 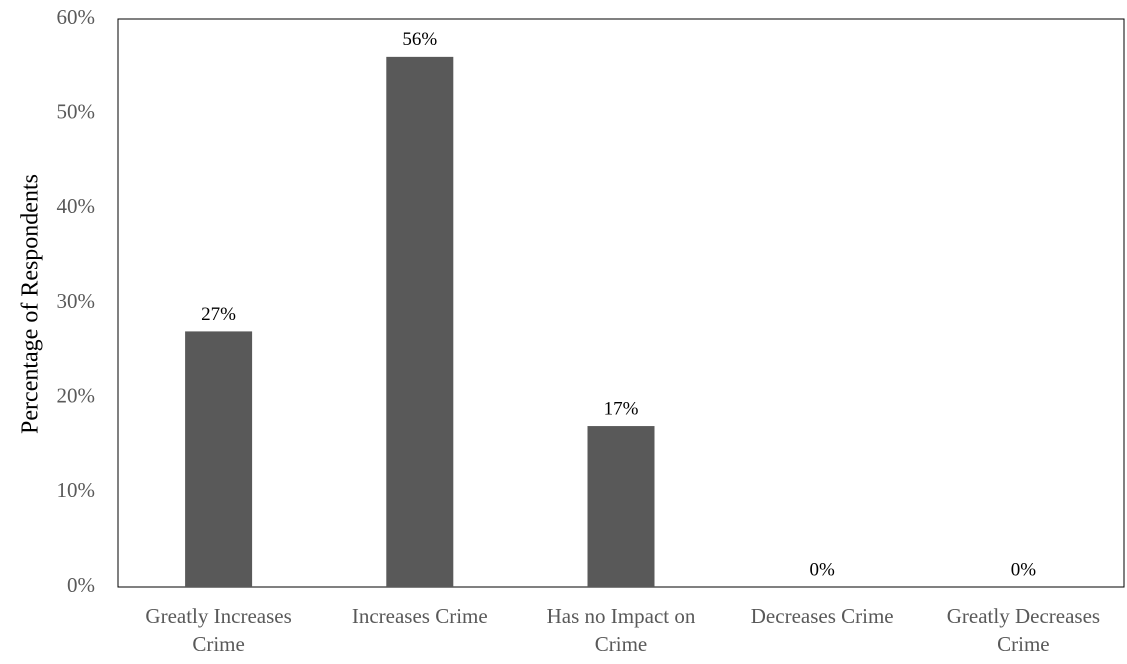 What do you see at coordinates (621, 408) in the screenshot?
I see `data-label: 17%` at bounding box center [621, 408].